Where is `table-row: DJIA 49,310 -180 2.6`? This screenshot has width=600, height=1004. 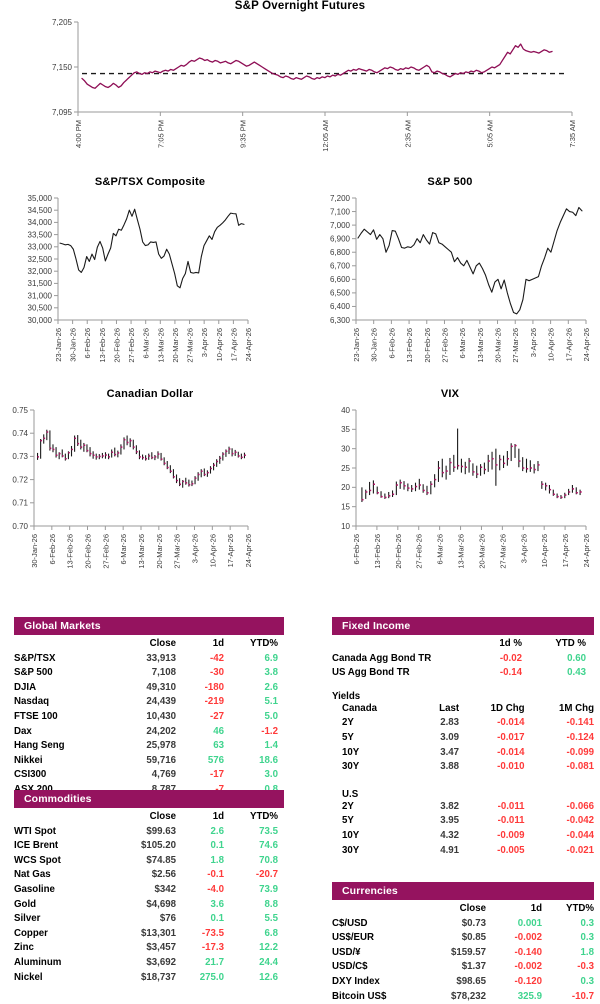 table-row: DJIA 49,310 -180 2.6 is located at coordinates (149, 688).